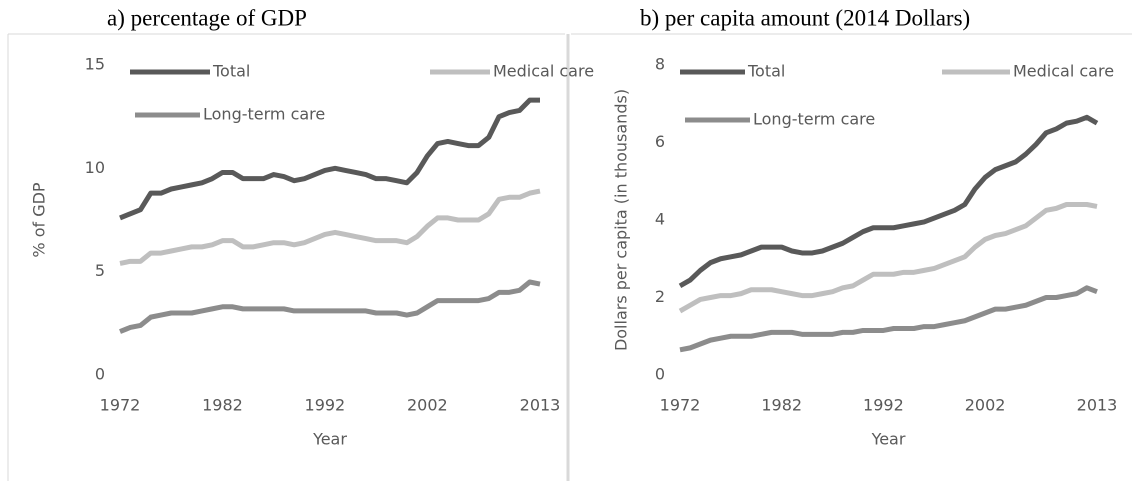 The height and width of the screenshot is (481, 1135). What do you see at coordinates (805, 17) in the screenshot?
I see `chart-title: b) per capita amount (2014 Dollars)` at bounding box center [805, 17].